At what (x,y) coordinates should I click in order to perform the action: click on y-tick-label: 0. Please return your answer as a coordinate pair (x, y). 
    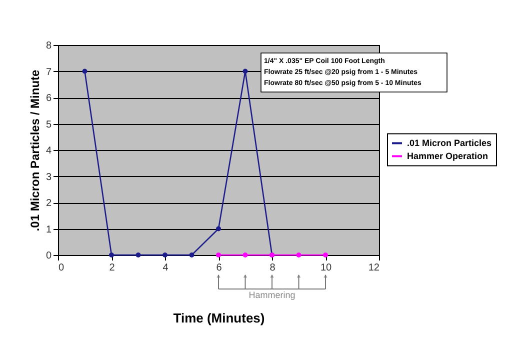
    Looking at the image, I should click on (49, 256).